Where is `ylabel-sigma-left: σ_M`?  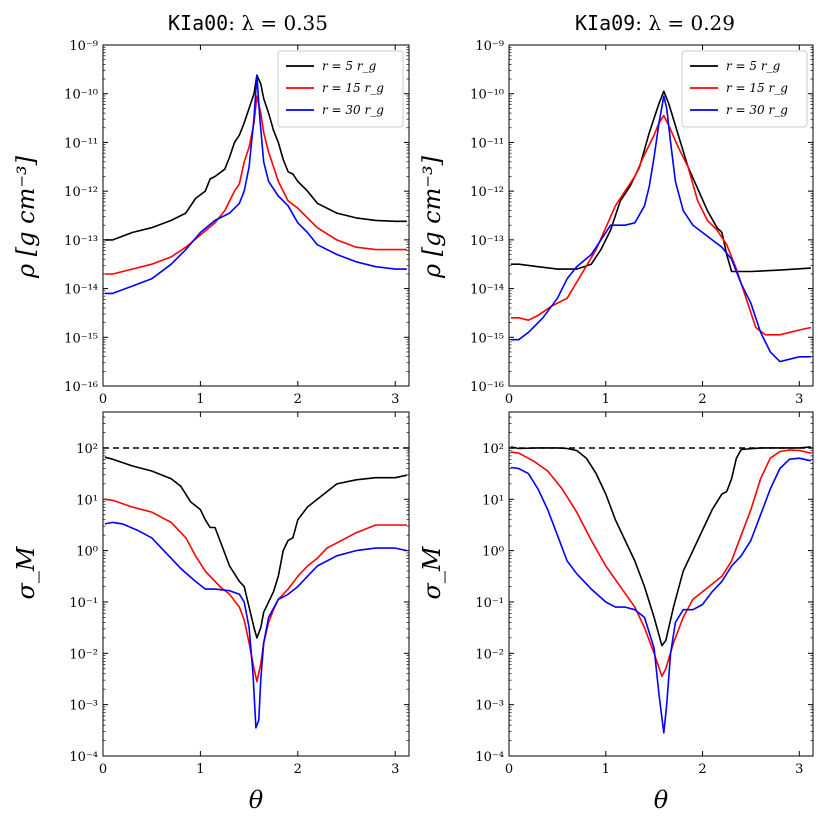 ylabel-sigma-left: σ_M is located at coordinates (26, 572).